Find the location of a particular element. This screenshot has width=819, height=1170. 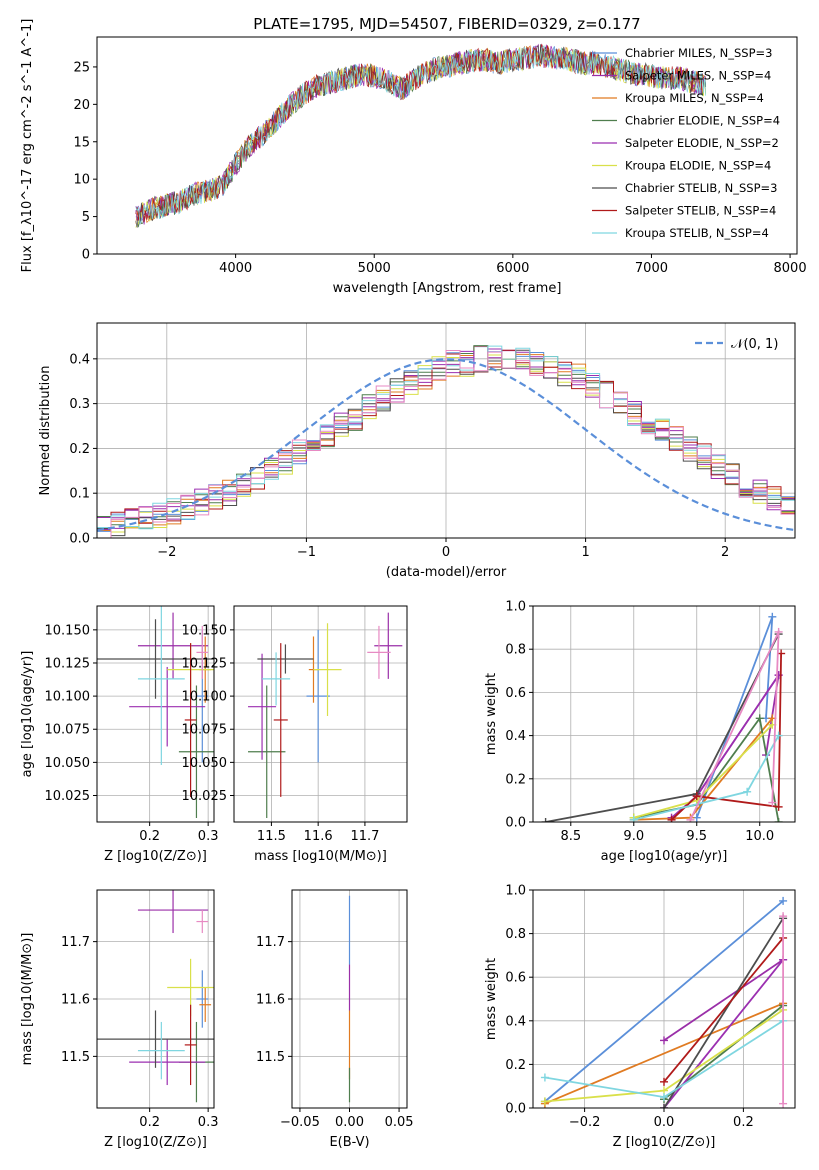

x-tick-label: 11.5 is located at coordinates (271, 836).